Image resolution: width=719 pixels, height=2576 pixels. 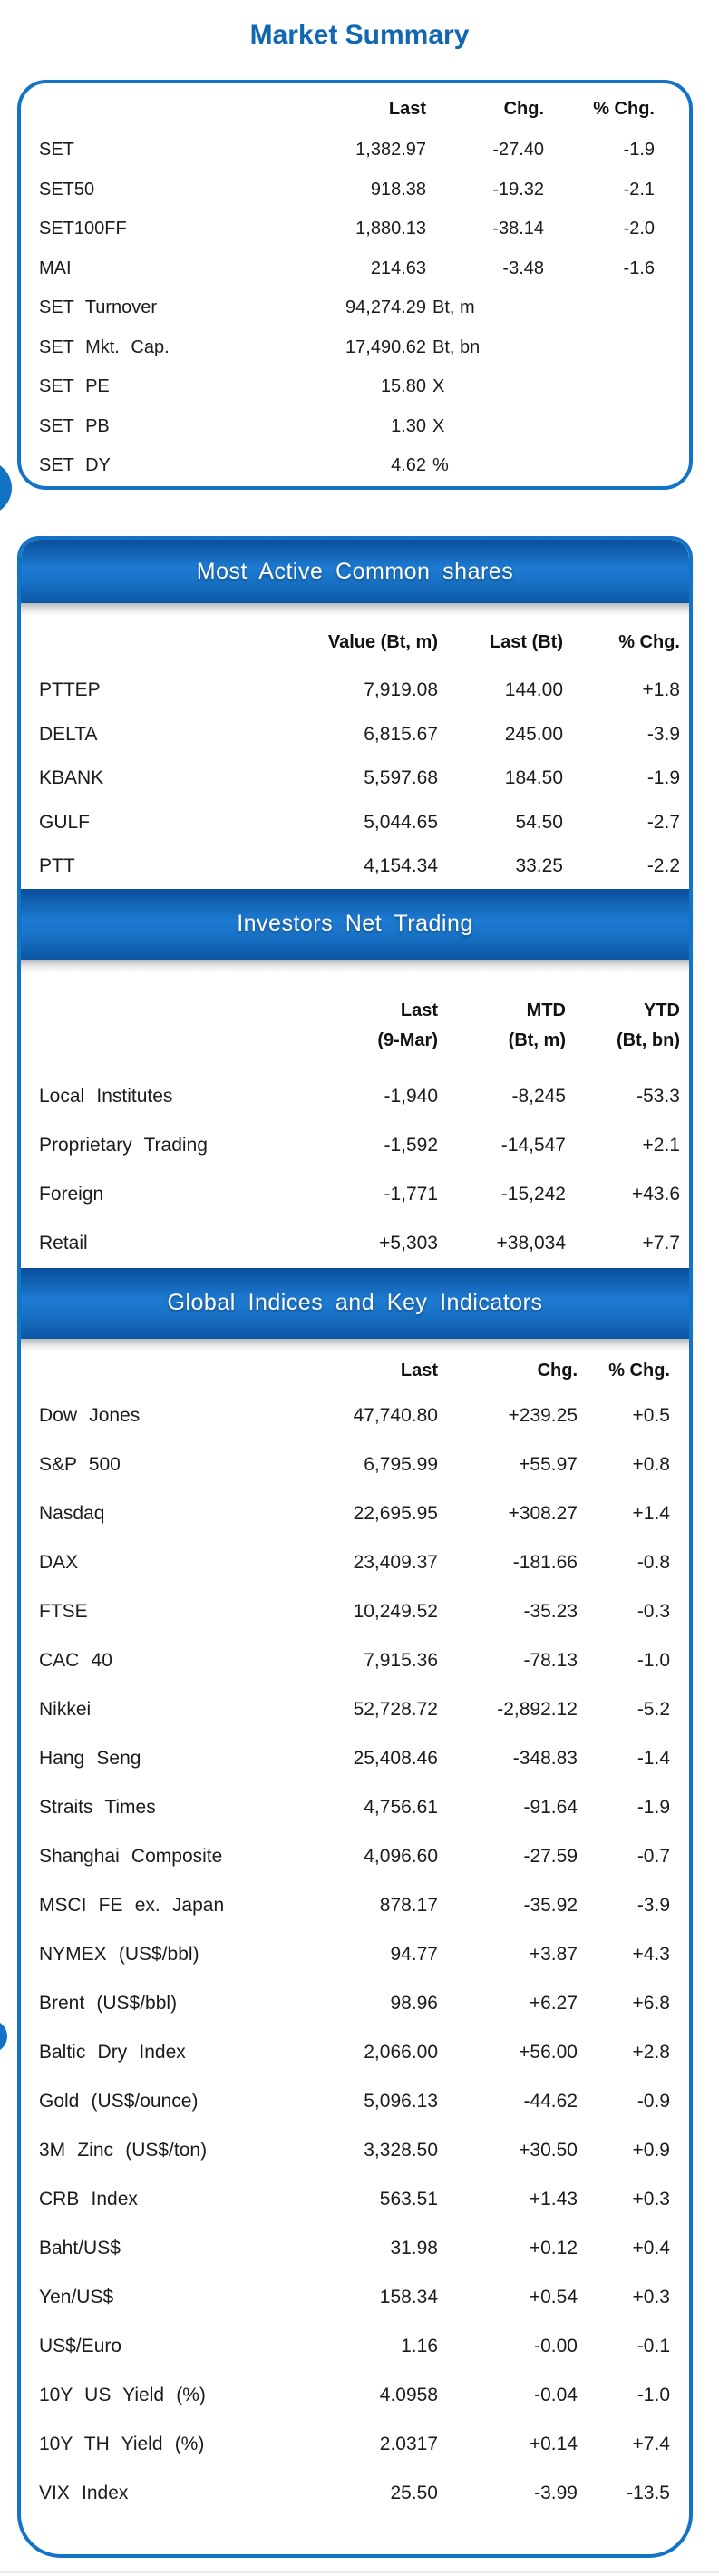 What do you see at coordinates (401, 1660) in the screenshot?
I see `row-value: 7,915.36` at bounding box center [401, 1660].